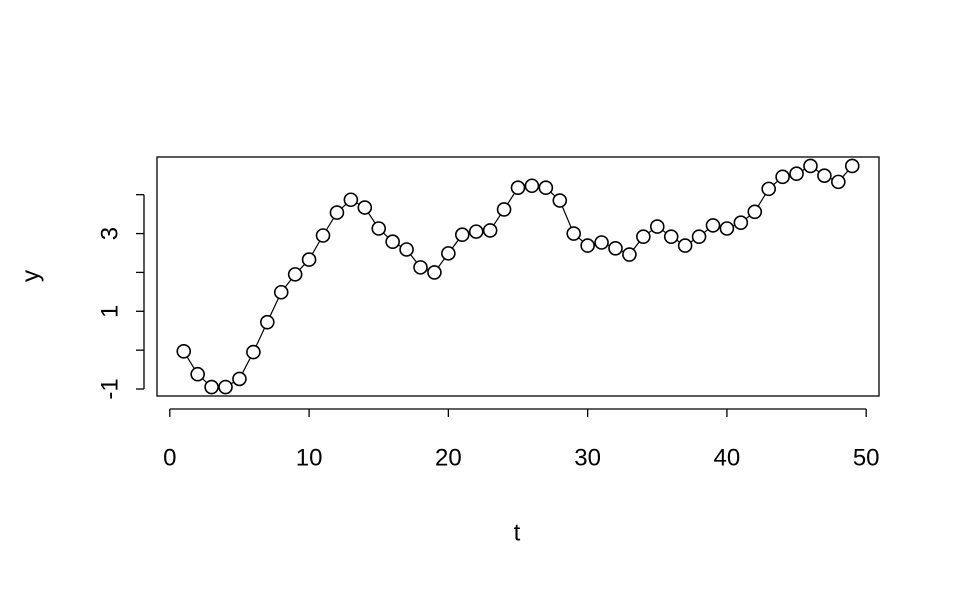  What do you see at coordinates (587, 457) in the screenshot?
I see `x-tick-label: 30` at bounding box center [587, 457].